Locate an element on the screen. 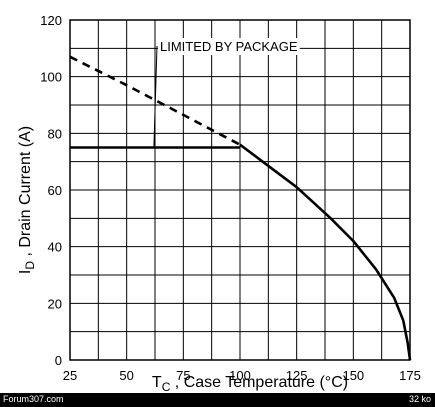  x-tick-label: 50 is located at coordinates (126, 375).